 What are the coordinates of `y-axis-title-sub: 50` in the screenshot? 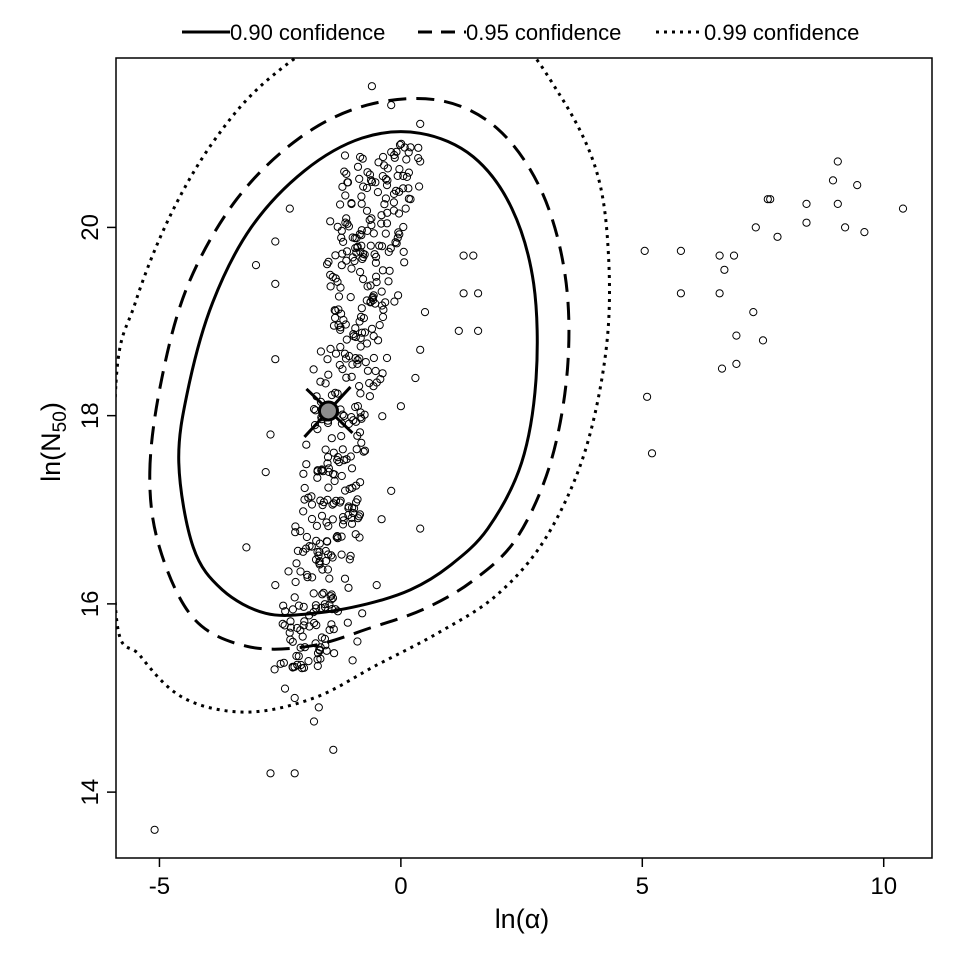 It's located at (60, 421).